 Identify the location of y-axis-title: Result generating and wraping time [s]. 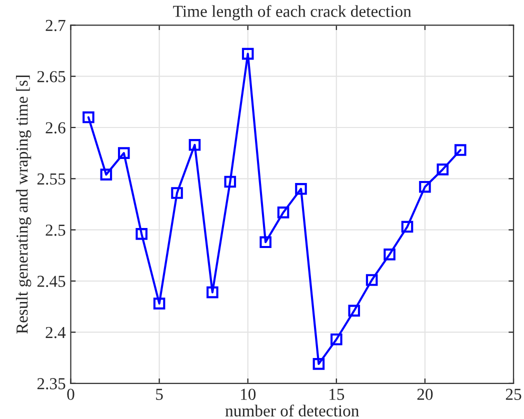
(24, 205).